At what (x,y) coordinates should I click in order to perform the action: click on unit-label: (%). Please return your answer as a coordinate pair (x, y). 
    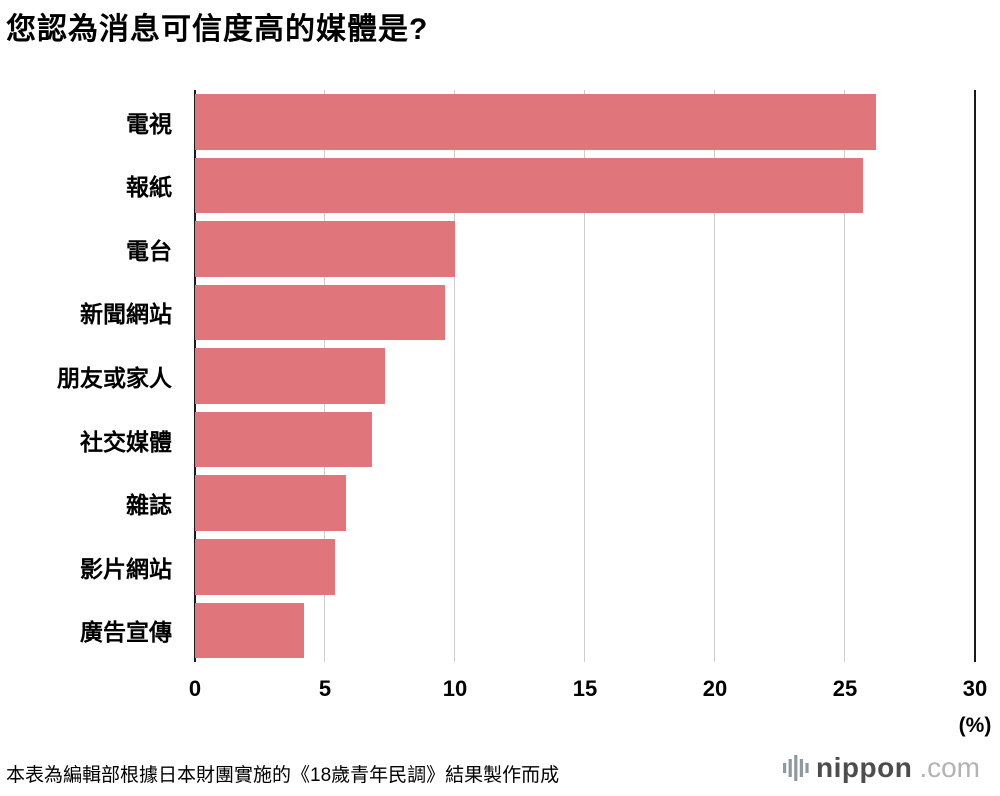
    Looking at the image, I should click on (975, 725).